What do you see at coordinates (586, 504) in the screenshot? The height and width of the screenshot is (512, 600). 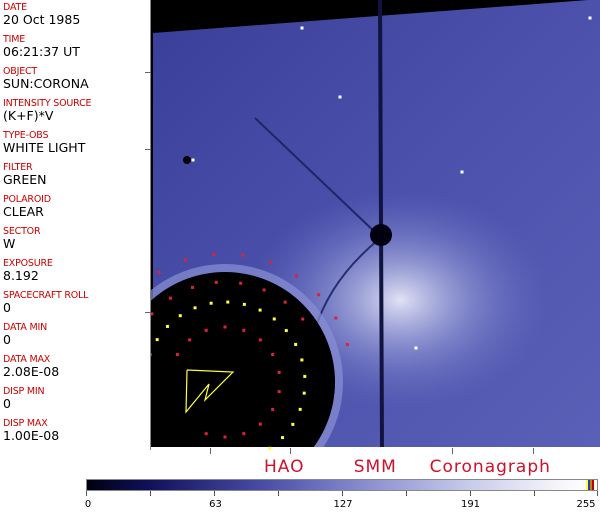 I see `colorbar-tick-label: 255` at bounding box center [586, 504].